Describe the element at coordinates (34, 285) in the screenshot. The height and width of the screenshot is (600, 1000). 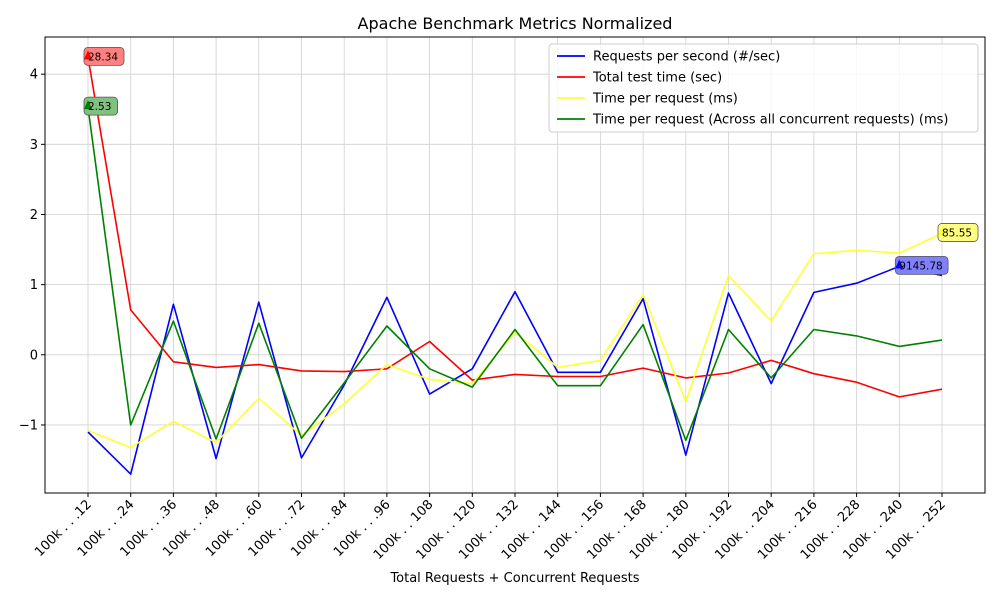
I see `y-tick-label: 1` at that location.